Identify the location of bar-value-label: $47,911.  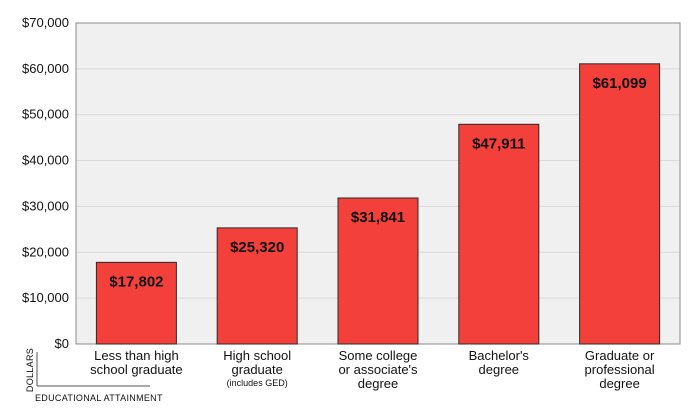
(498, 143).